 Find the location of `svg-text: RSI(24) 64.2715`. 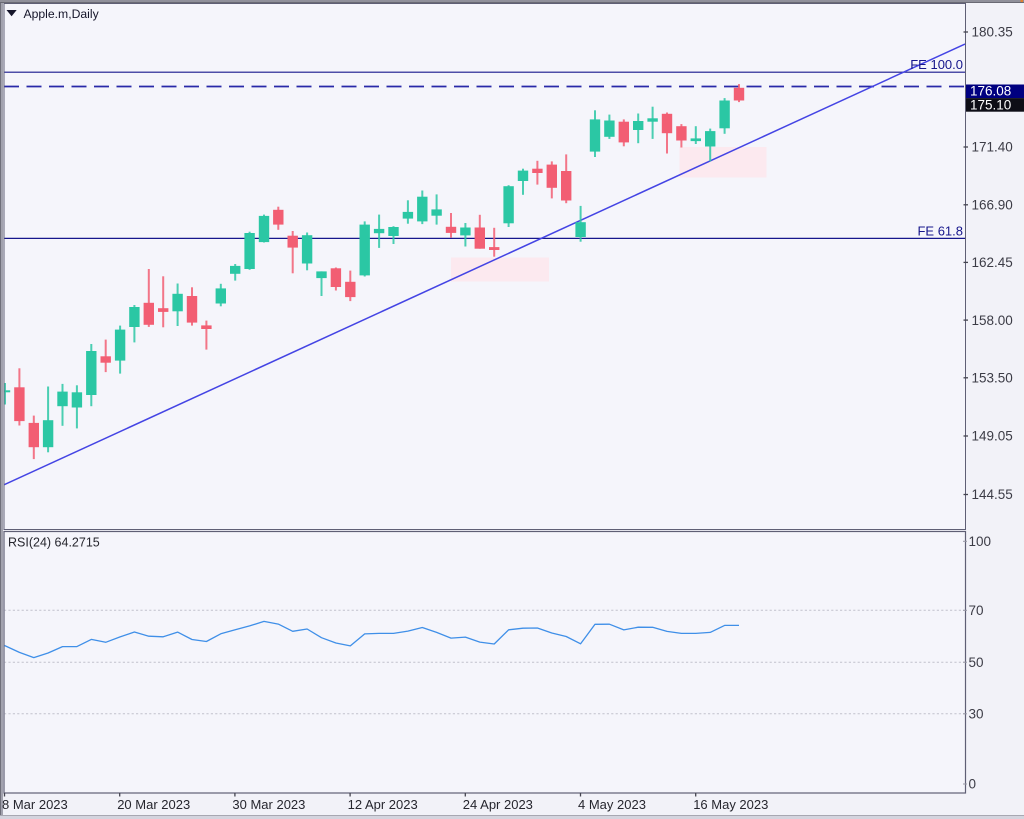

svg-text: RSI(24) 64.2715 is located at coordinates (54, 543).